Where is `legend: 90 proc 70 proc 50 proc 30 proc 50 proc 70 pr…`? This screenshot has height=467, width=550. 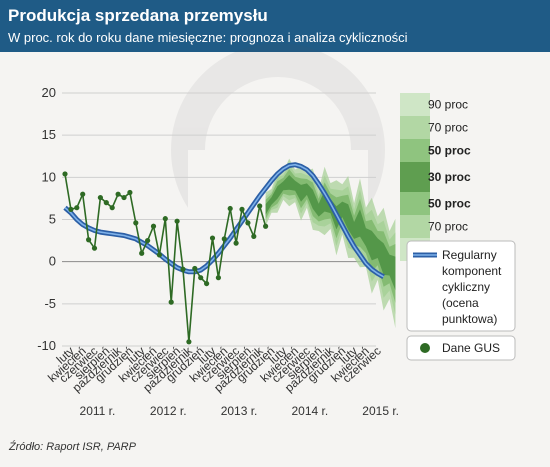 legend: 90 proc 70 proc 50 proc 30 proc 50 proc 70 pr… is located at coordinates (458, 227).